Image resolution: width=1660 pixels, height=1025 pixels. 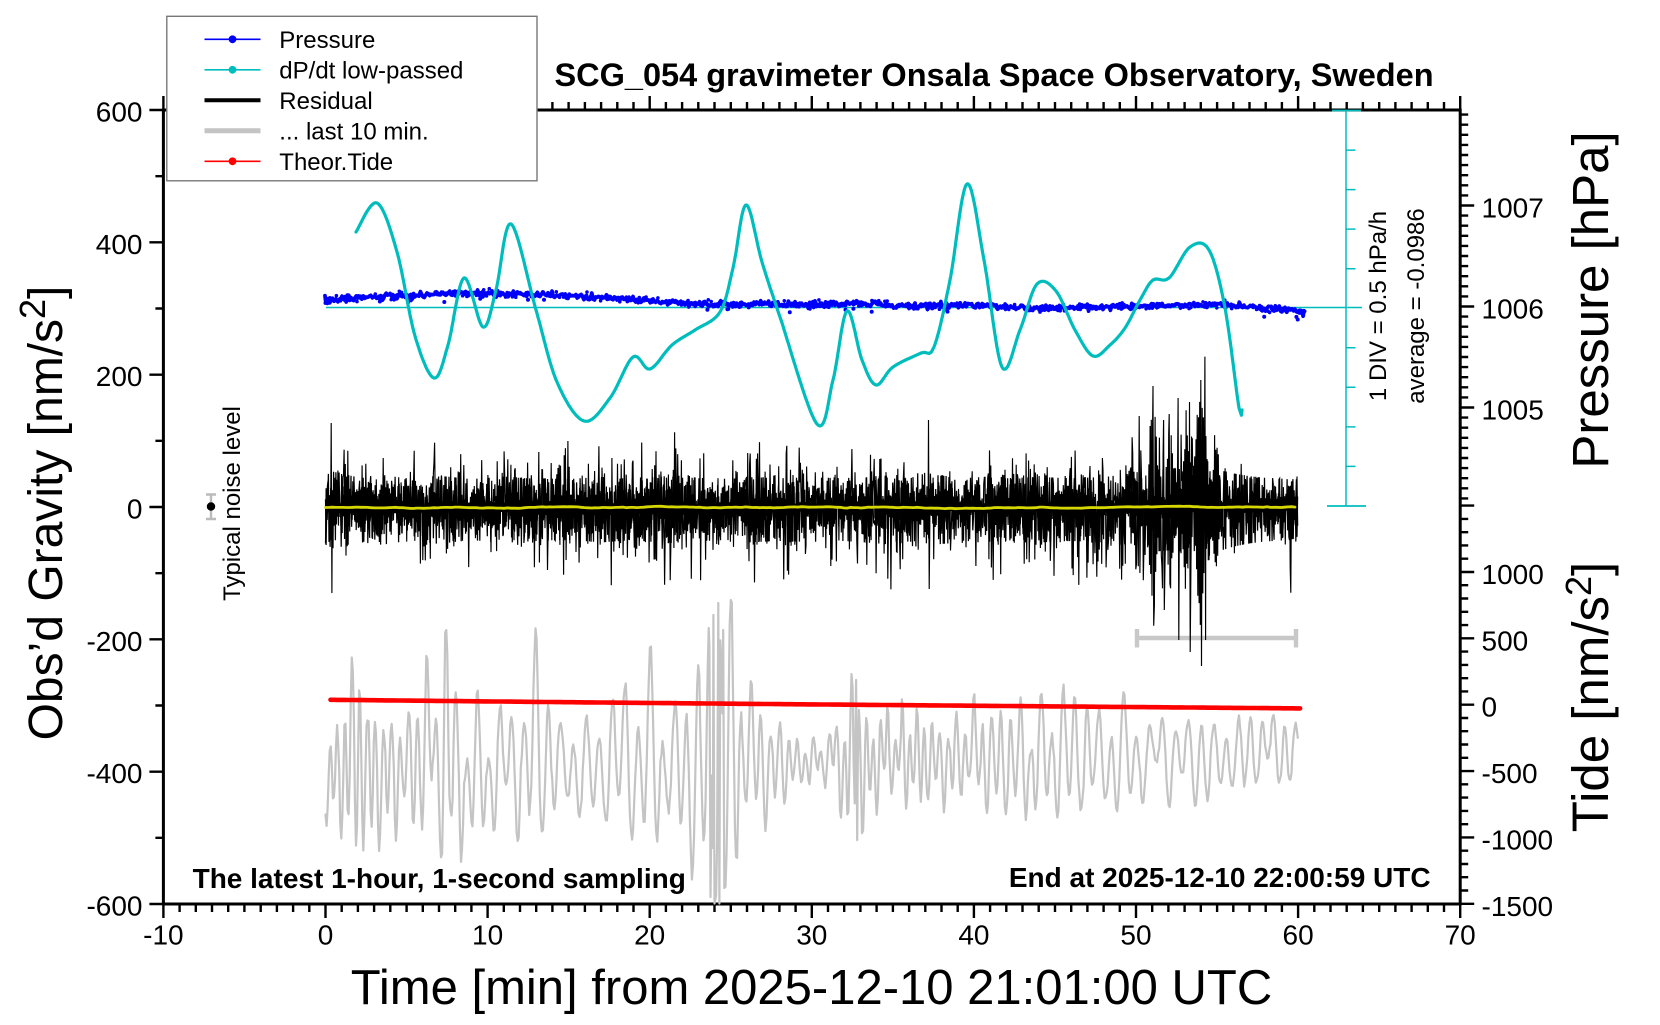 I want to click on svg-text: 1007, so click(x=1513, y=208).